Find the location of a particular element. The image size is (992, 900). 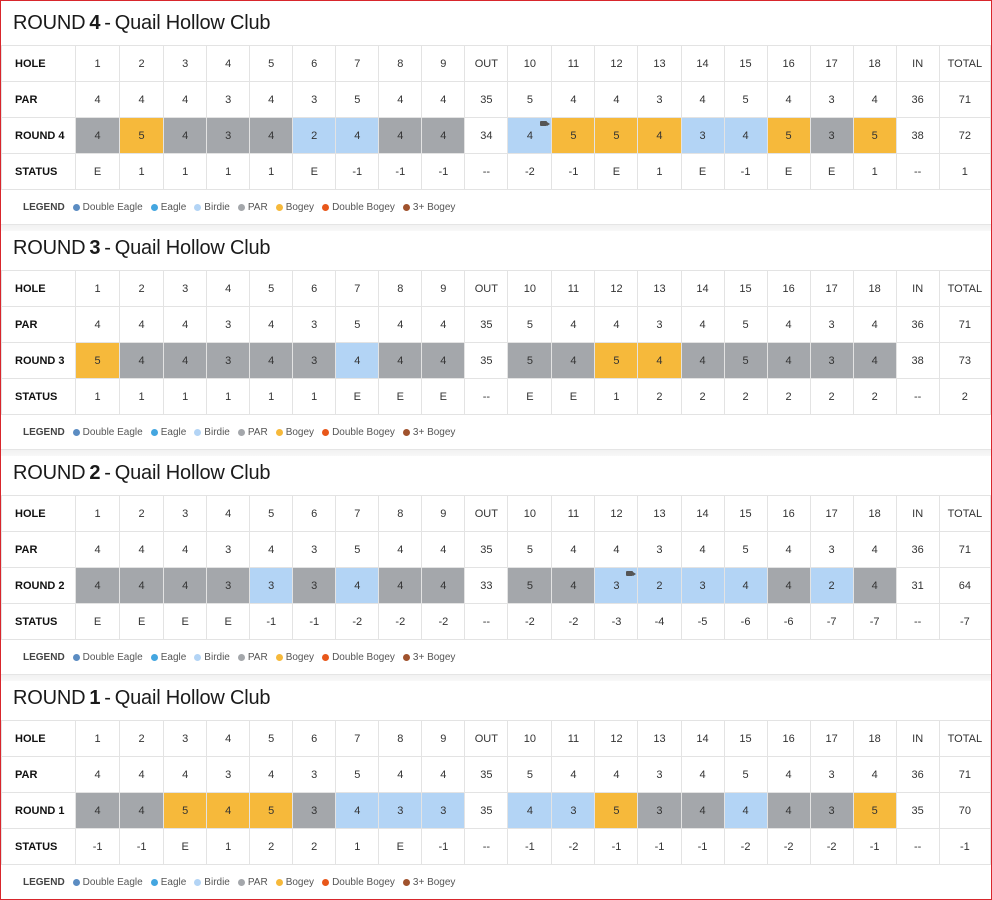

legend-label: Eagle is located at coordinates (173, 882).